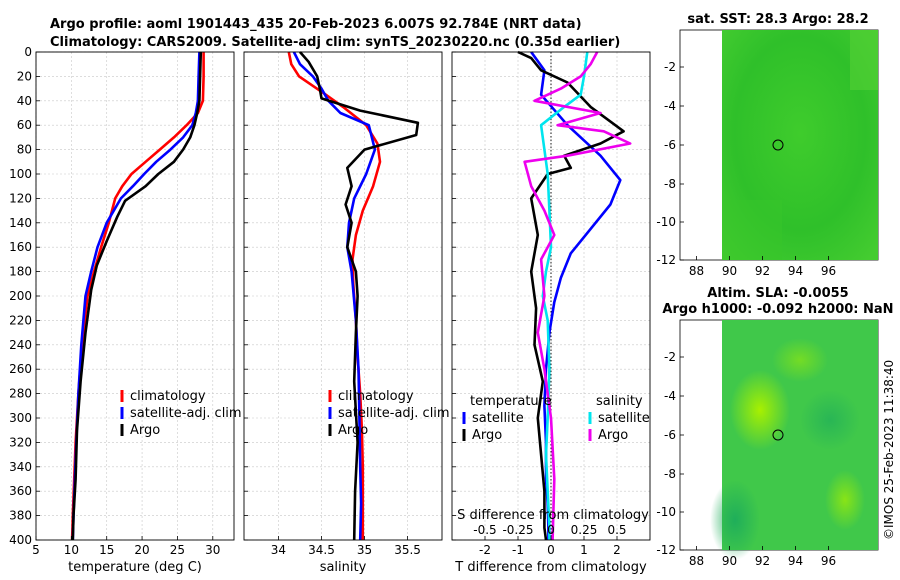 This screenshot has height=580, width=900. What do you see at coordinates (584, 530) in the screenshot?
I see `salinity-difference-tick-label: 0.25` at bounding box center [584, 530].